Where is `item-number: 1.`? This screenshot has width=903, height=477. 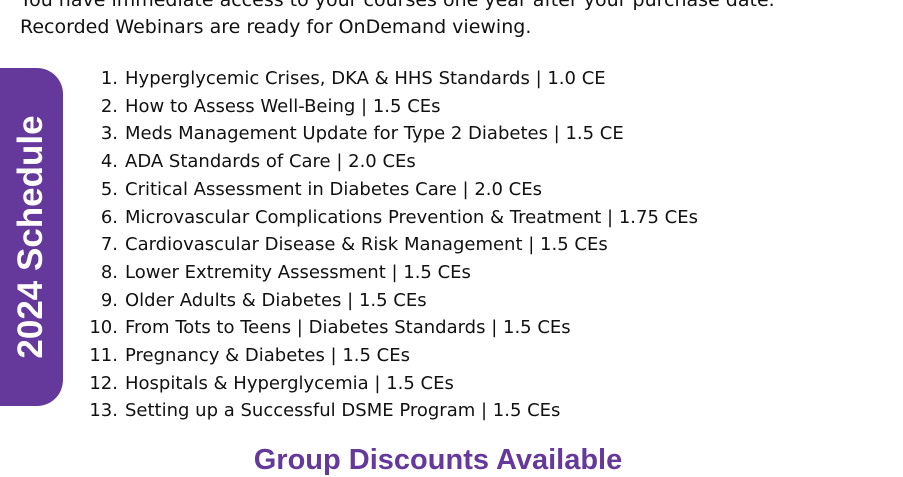 item-number: 1. is located at coordinates (109, 78).